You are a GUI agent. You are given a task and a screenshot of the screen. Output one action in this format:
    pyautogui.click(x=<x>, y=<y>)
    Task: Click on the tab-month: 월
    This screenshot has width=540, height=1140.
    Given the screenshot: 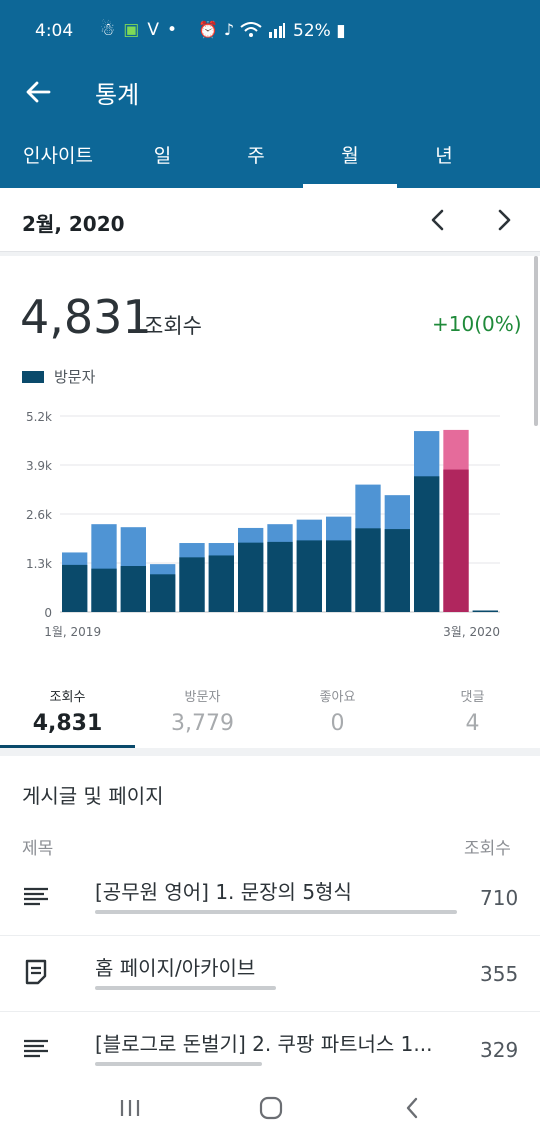 What is the action you would take?
    pyautogui.click(x=350, y=154)
    